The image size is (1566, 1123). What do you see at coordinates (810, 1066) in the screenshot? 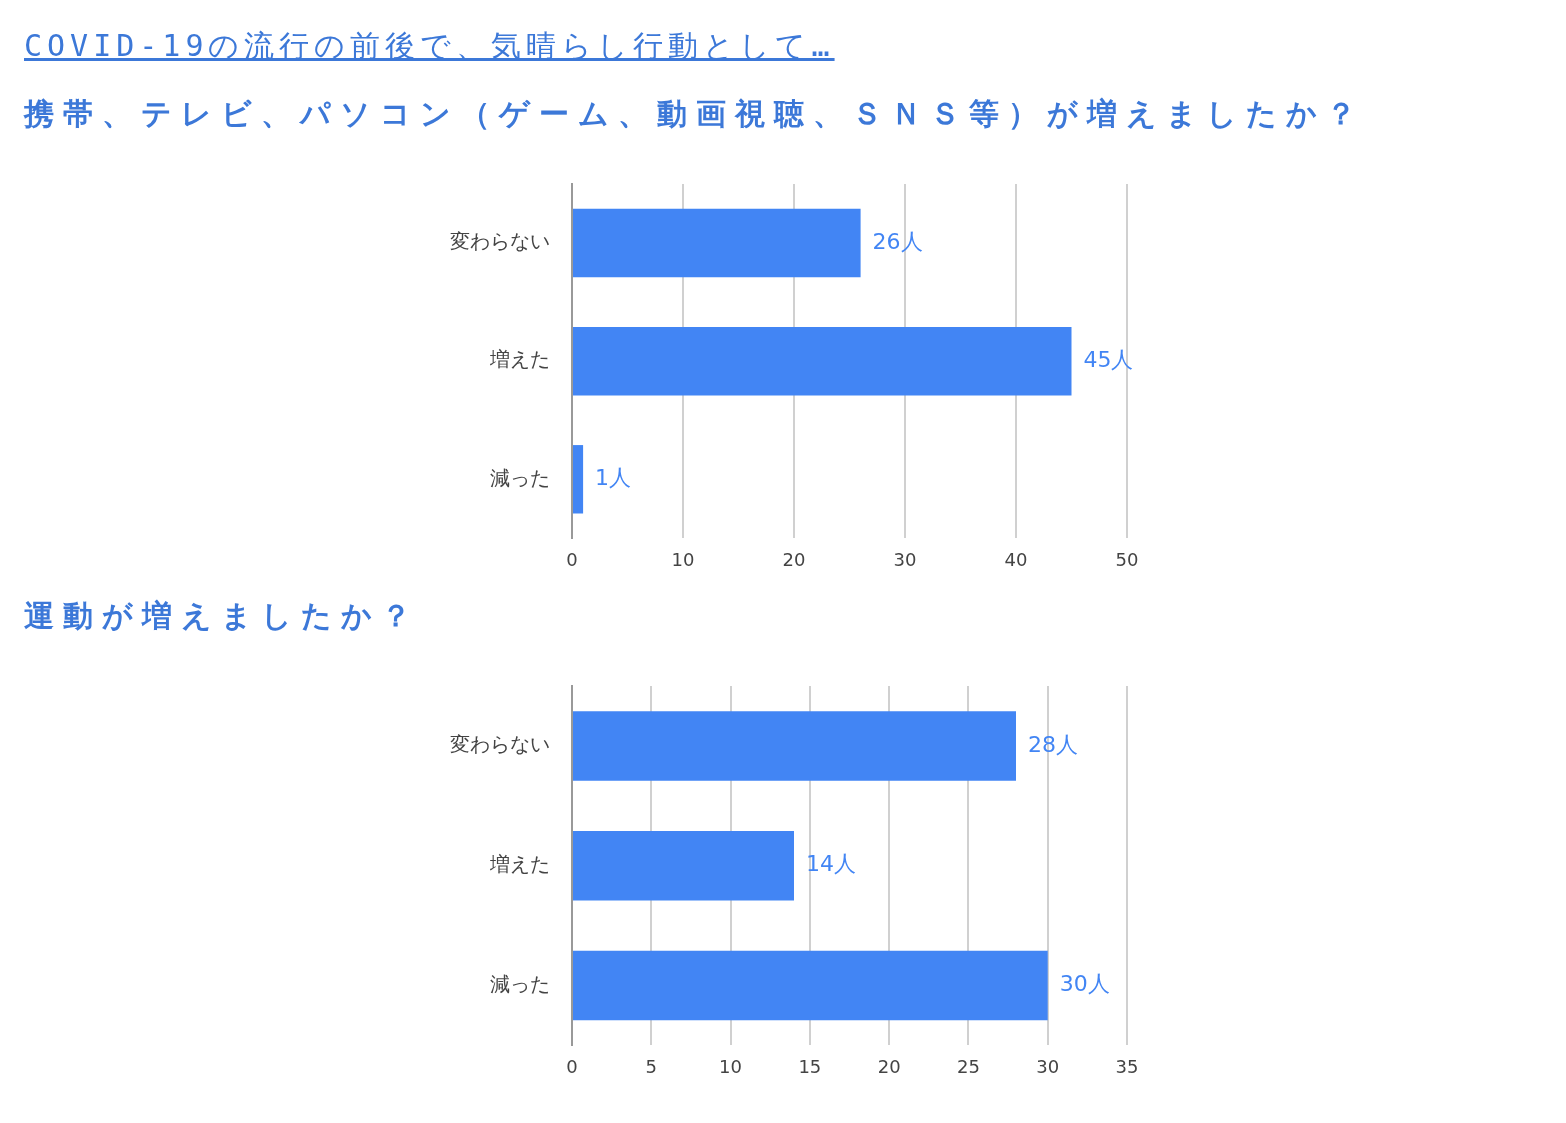
I see `x-tick-label: 15` at bounding box center [810, 1066].